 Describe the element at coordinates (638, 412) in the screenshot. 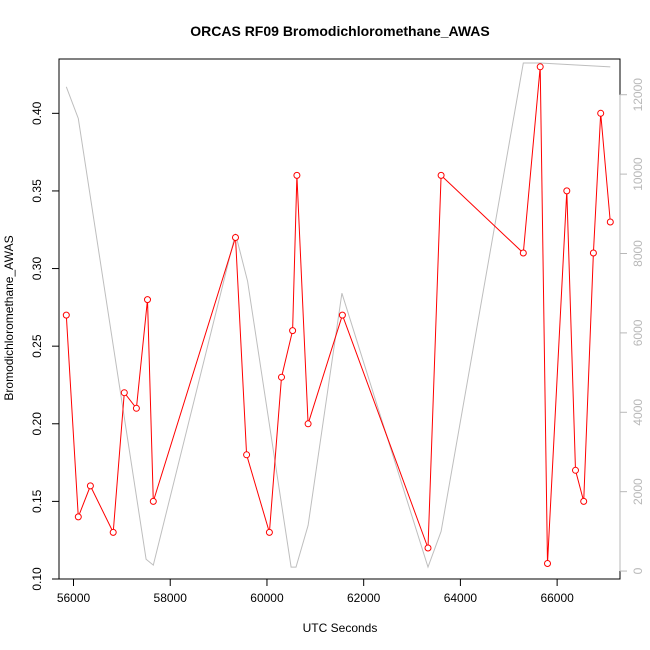

I see `y2-tick-label: 4000` at that location.